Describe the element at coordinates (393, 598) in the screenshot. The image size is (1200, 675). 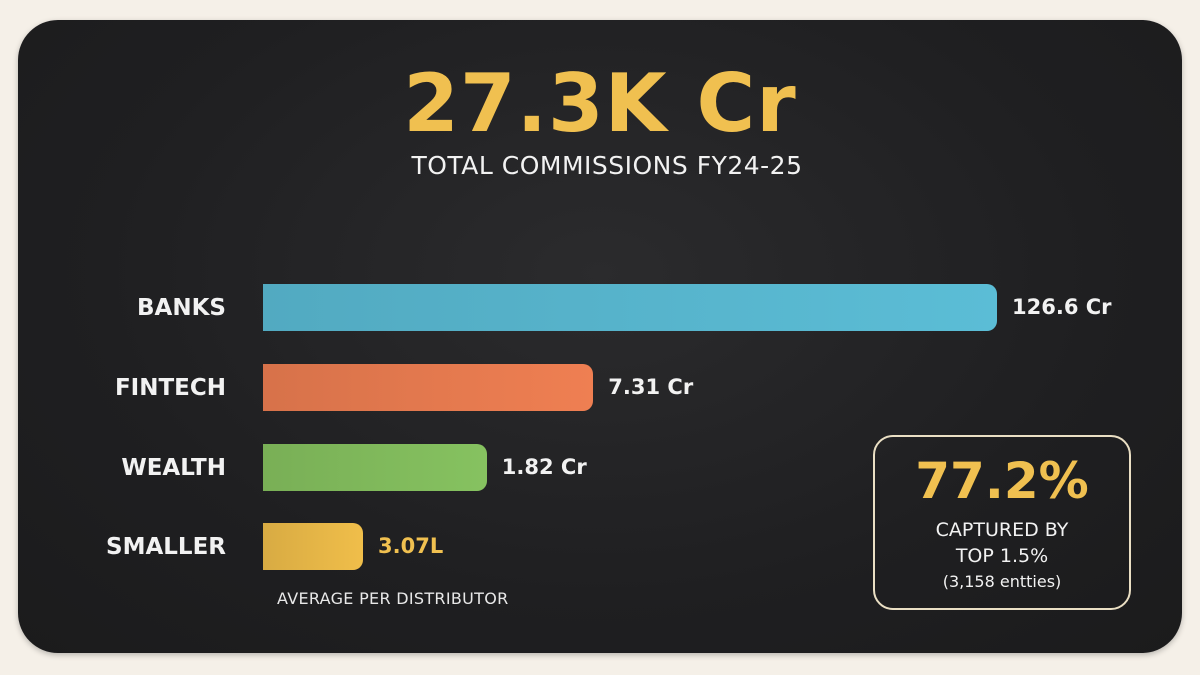
I see `chart-footnote: AVERAGE PER DISTRIBUTOR` at that location.